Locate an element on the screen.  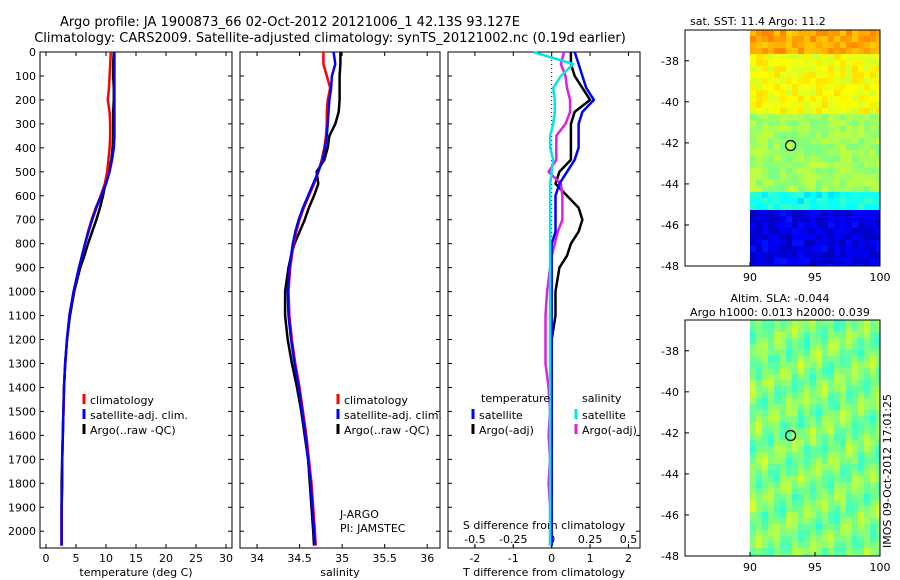
legend-label: Argo(..raw -QC) is located at coordinates (387, 430).